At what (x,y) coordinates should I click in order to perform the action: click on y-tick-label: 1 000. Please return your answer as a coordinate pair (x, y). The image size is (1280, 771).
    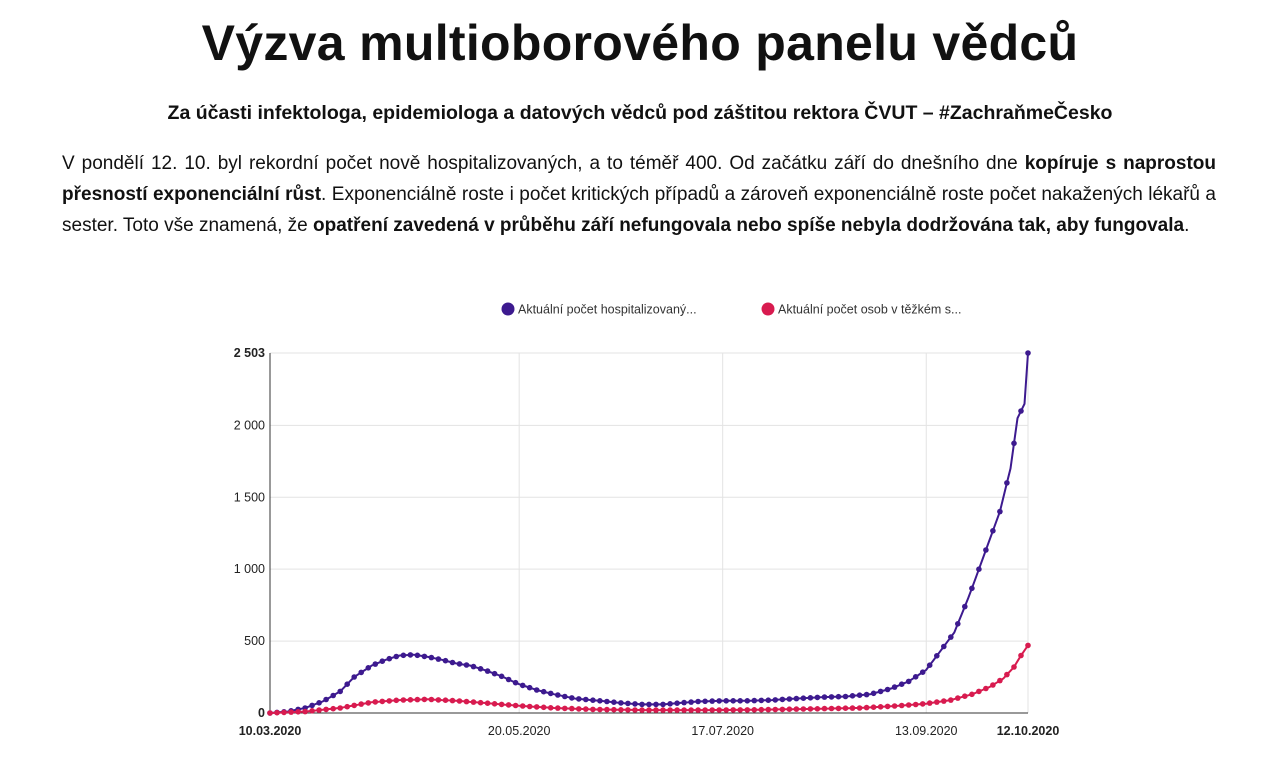
    Looking at the image, I should click on (249, 569).